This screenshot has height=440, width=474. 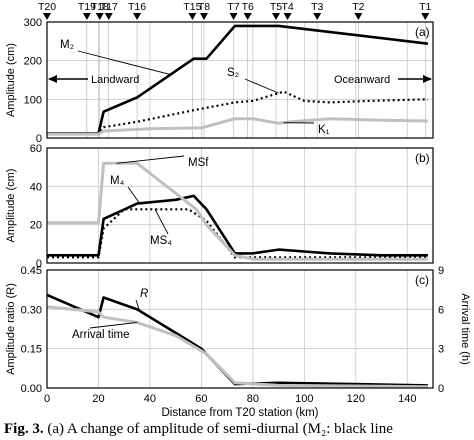 I want to click on y-tick-label: 100, so click(x=33, y=100).